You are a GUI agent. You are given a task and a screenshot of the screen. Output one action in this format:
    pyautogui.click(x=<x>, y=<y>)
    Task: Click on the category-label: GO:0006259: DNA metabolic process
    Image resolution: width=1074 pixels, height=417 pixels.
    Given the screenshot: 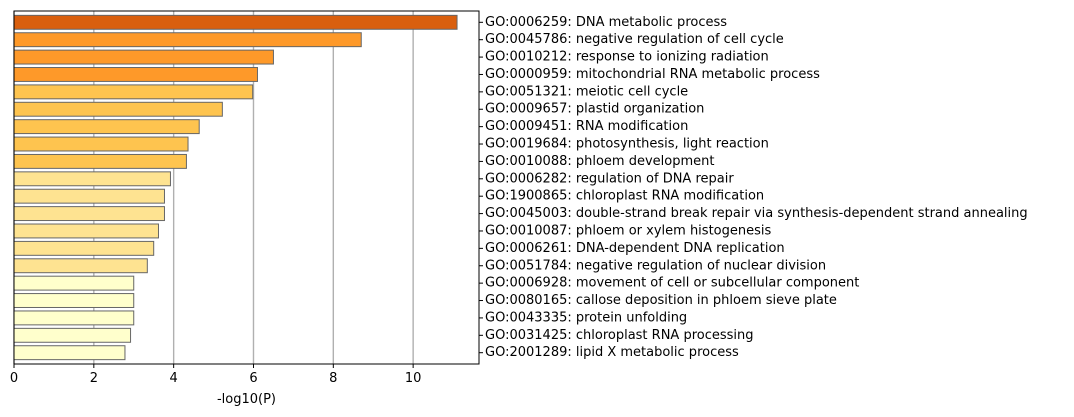 What is the action you would take?
    pyautogui.click(x=606, y=22)
    